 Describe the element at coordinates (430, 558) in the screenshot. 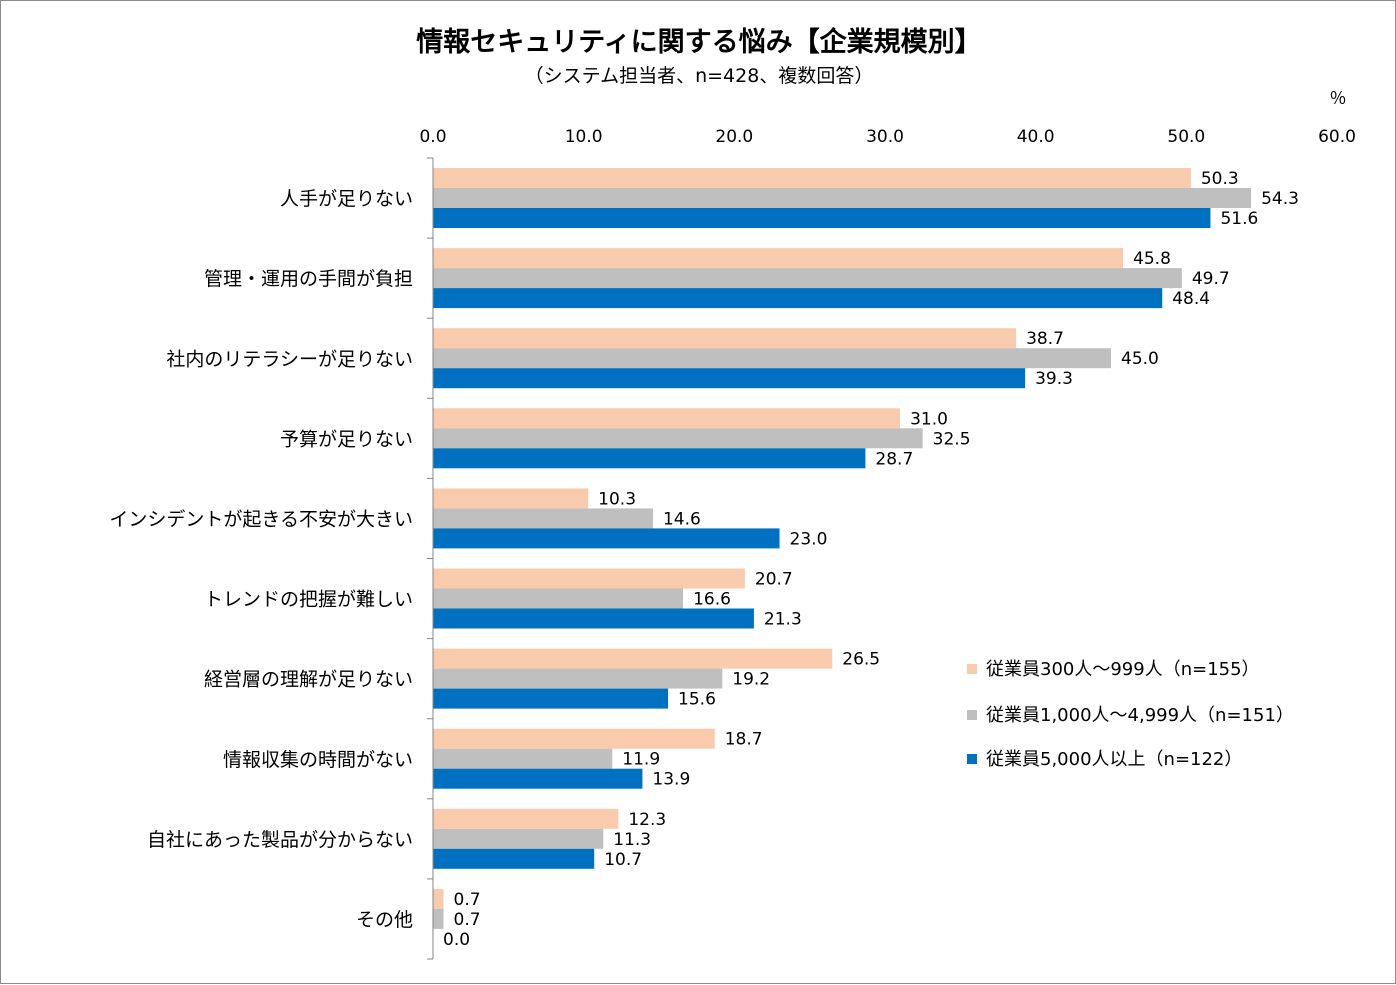

I see `y-axis-tick-marks` at that location.